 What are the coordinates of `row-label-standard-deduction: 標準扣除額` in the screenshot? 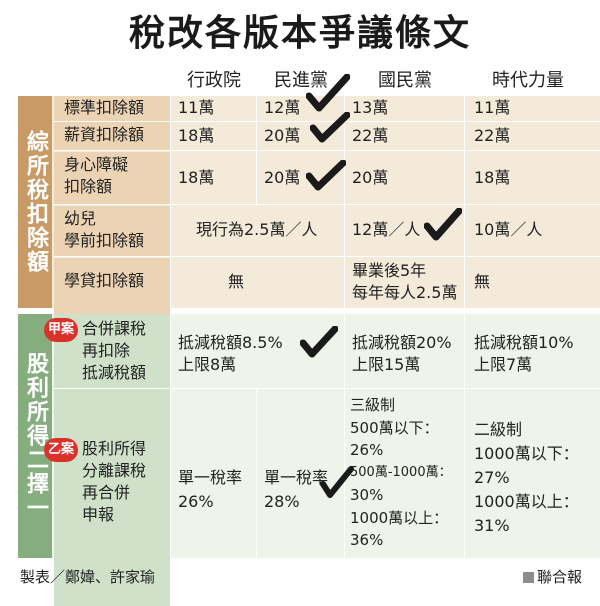 It's located at (112, 108).